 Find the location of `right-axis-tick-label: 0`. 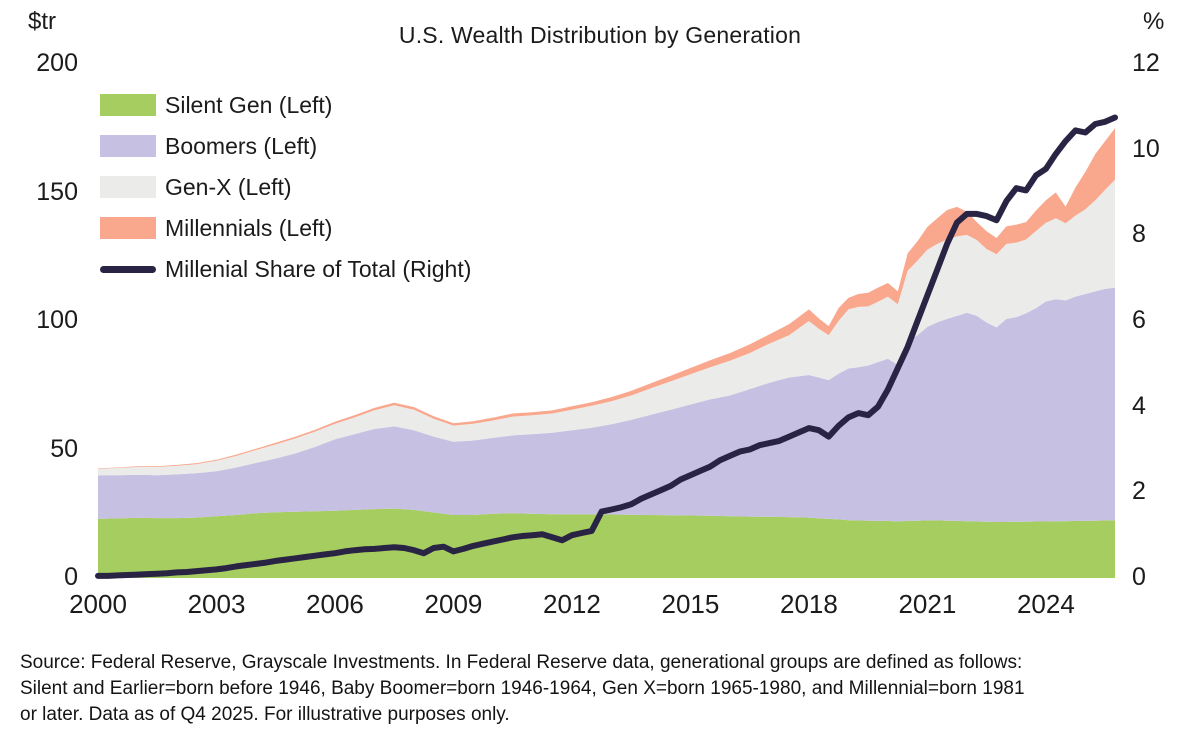

right-axis-tick-label: 0 is located at coordinates (1139, 577).